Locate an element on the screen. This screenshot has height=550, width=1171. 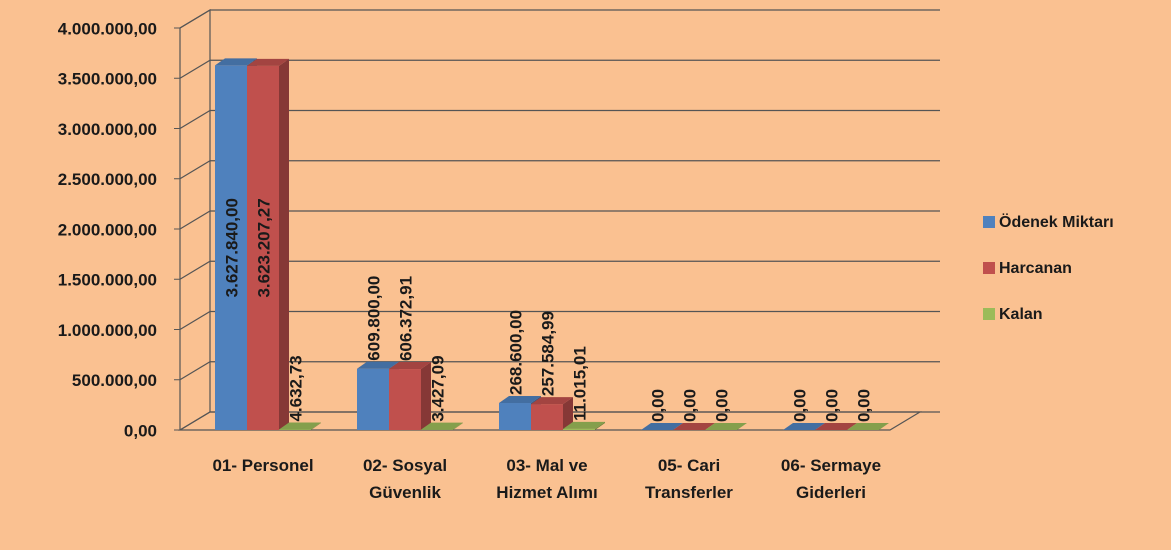
data-label: 3.427,09 is located at coordinates (437, 388).